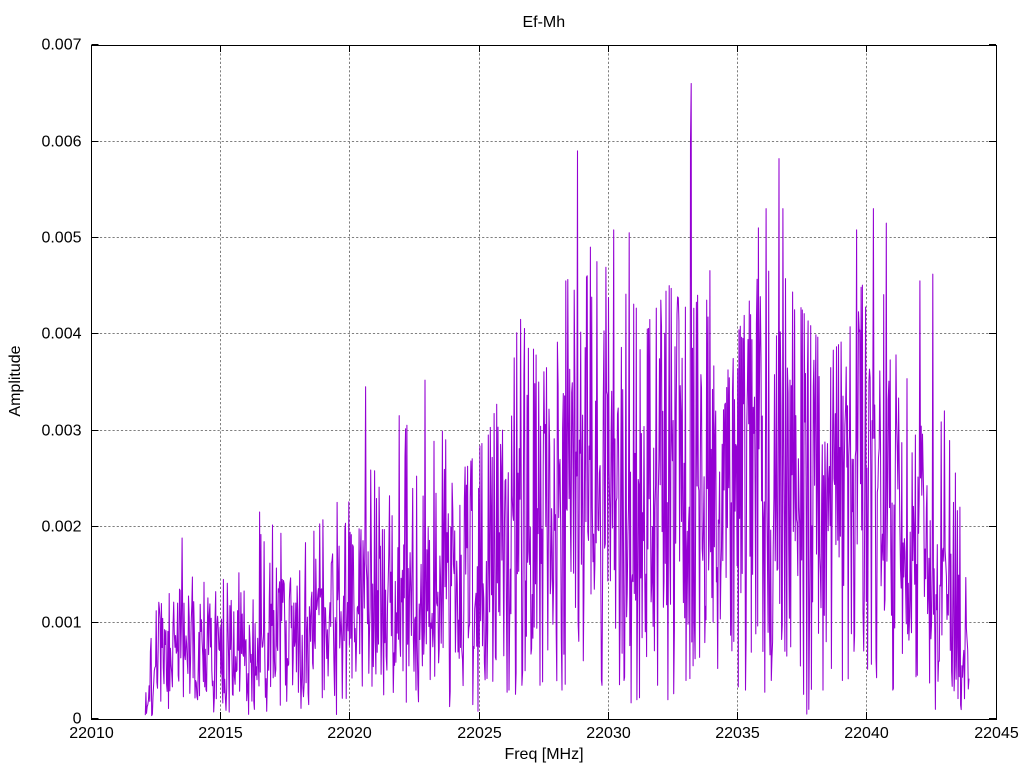 The height and width of the screenshot is (768, 1024). I want to click on svg-text: 0.001, so click(61, 623).